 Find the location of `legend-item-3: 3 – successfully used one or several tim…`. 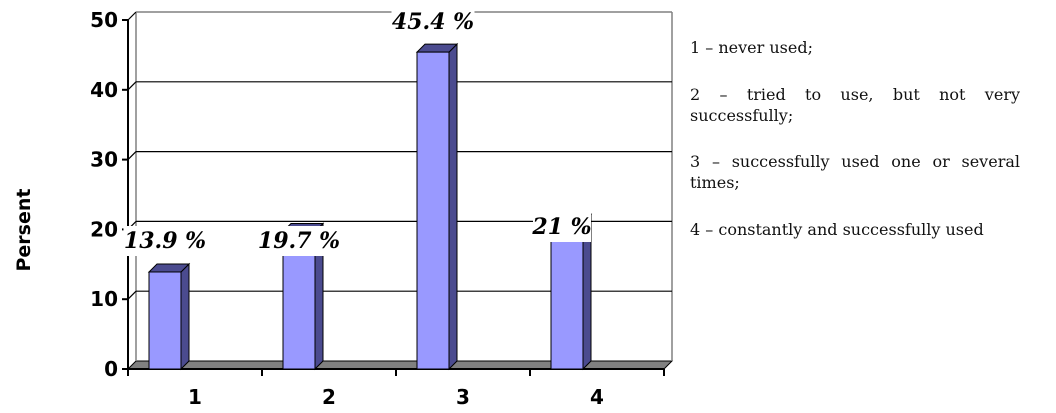

legend-item-3: 3 – successfully used one or several tim… is located at coordinates (855, 172).